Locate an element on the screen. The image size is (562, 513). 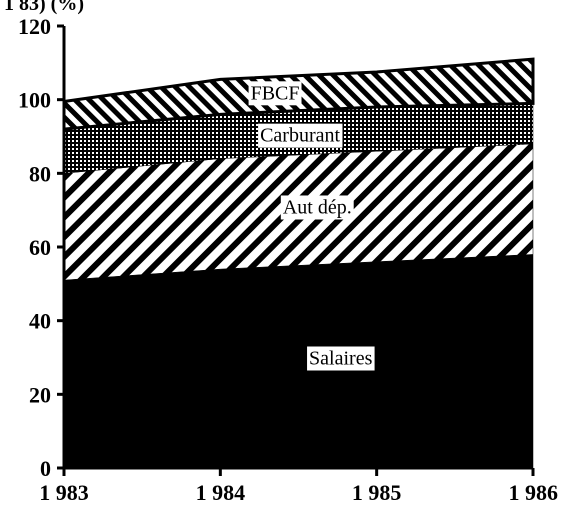
y-tick-label: 0 is located at coordinates (45, 468).